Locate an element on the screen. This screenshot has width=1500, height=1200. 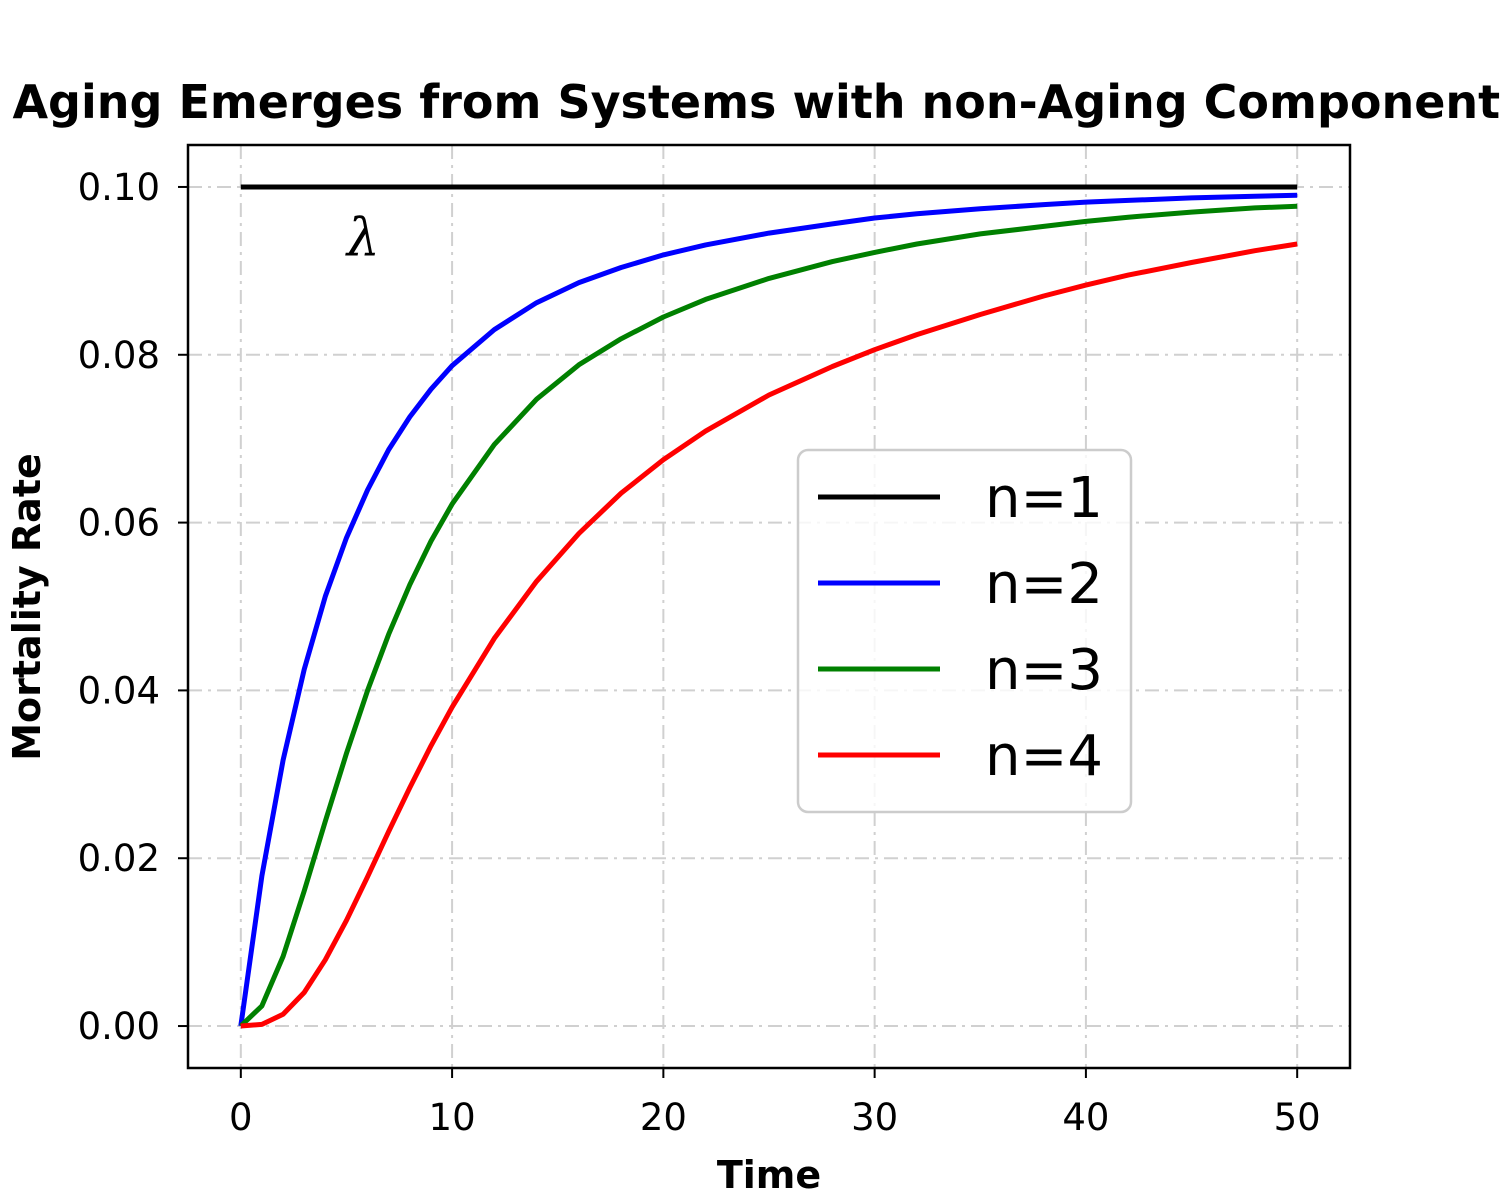
x-tick-label: 50 is located at coordinates (1297, 1117).